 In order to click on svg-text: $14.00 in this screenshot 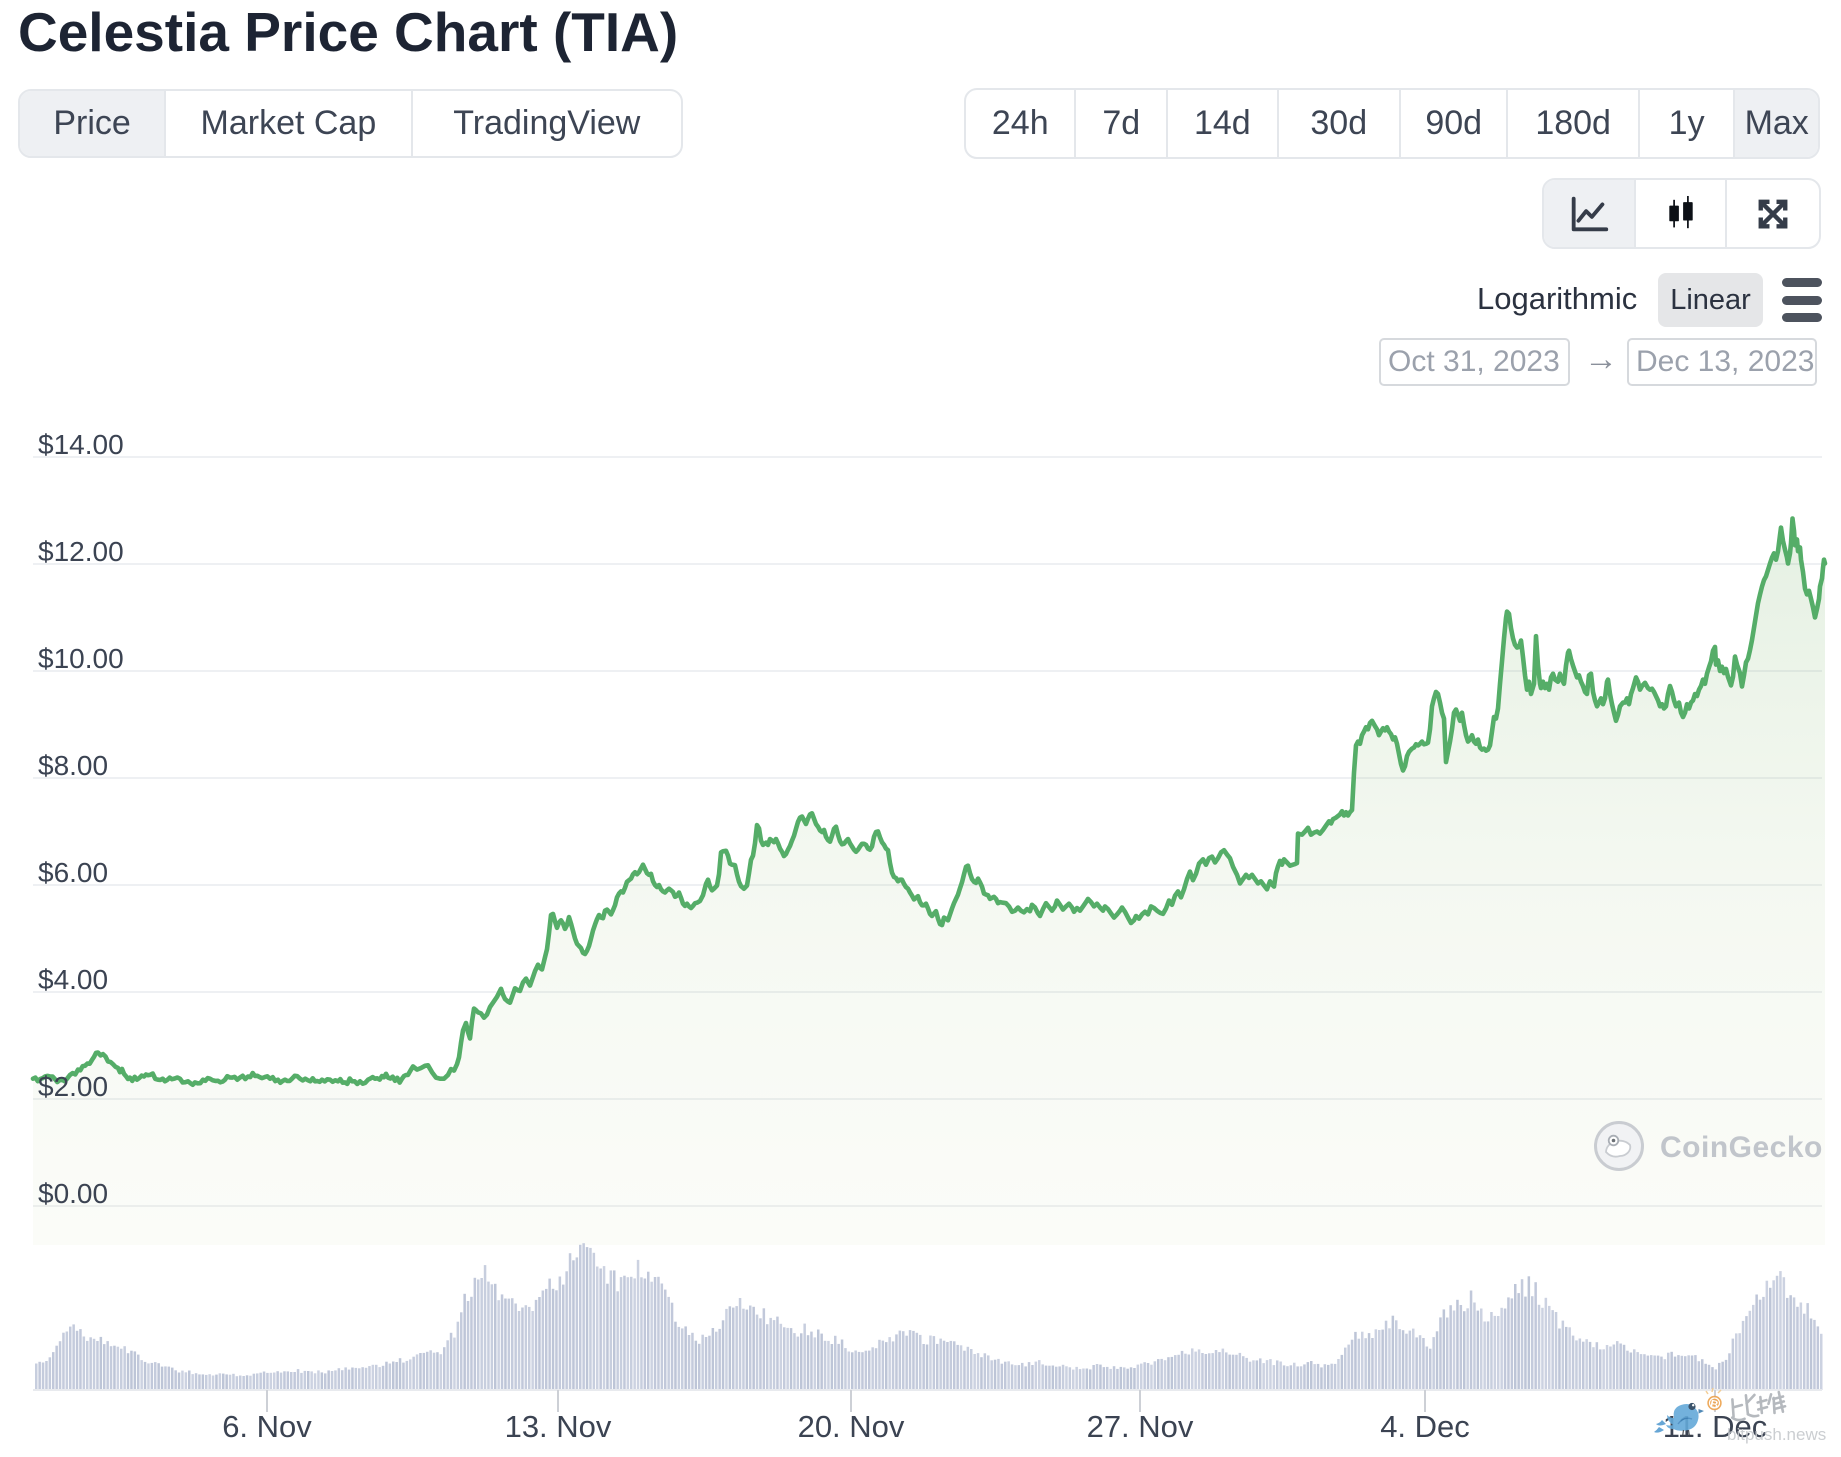, I will do `click(81, 444)`.